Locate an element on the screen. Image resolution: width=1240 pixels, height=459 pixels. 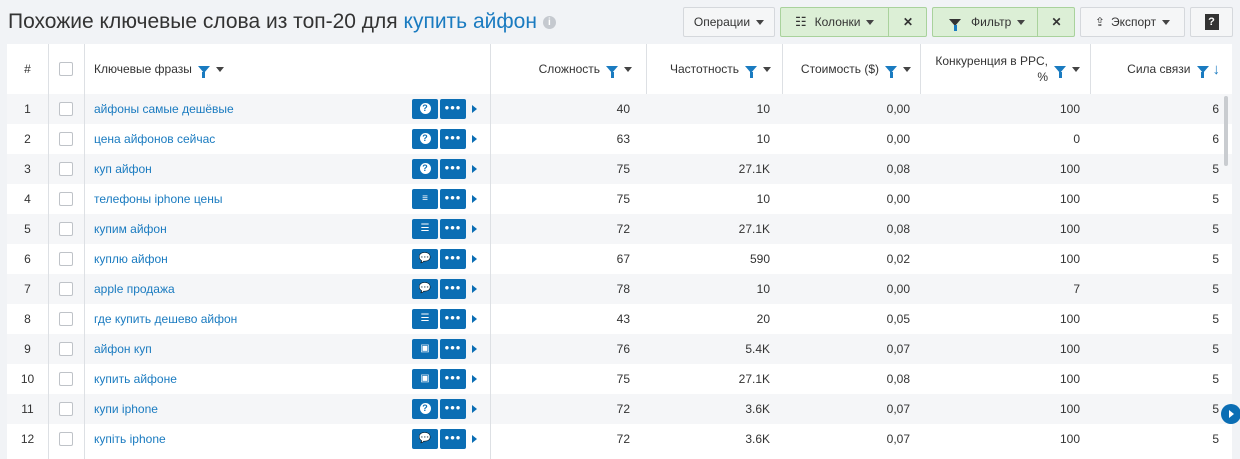
keyword-link: купіть iphone is located at coordinates (130, 439).